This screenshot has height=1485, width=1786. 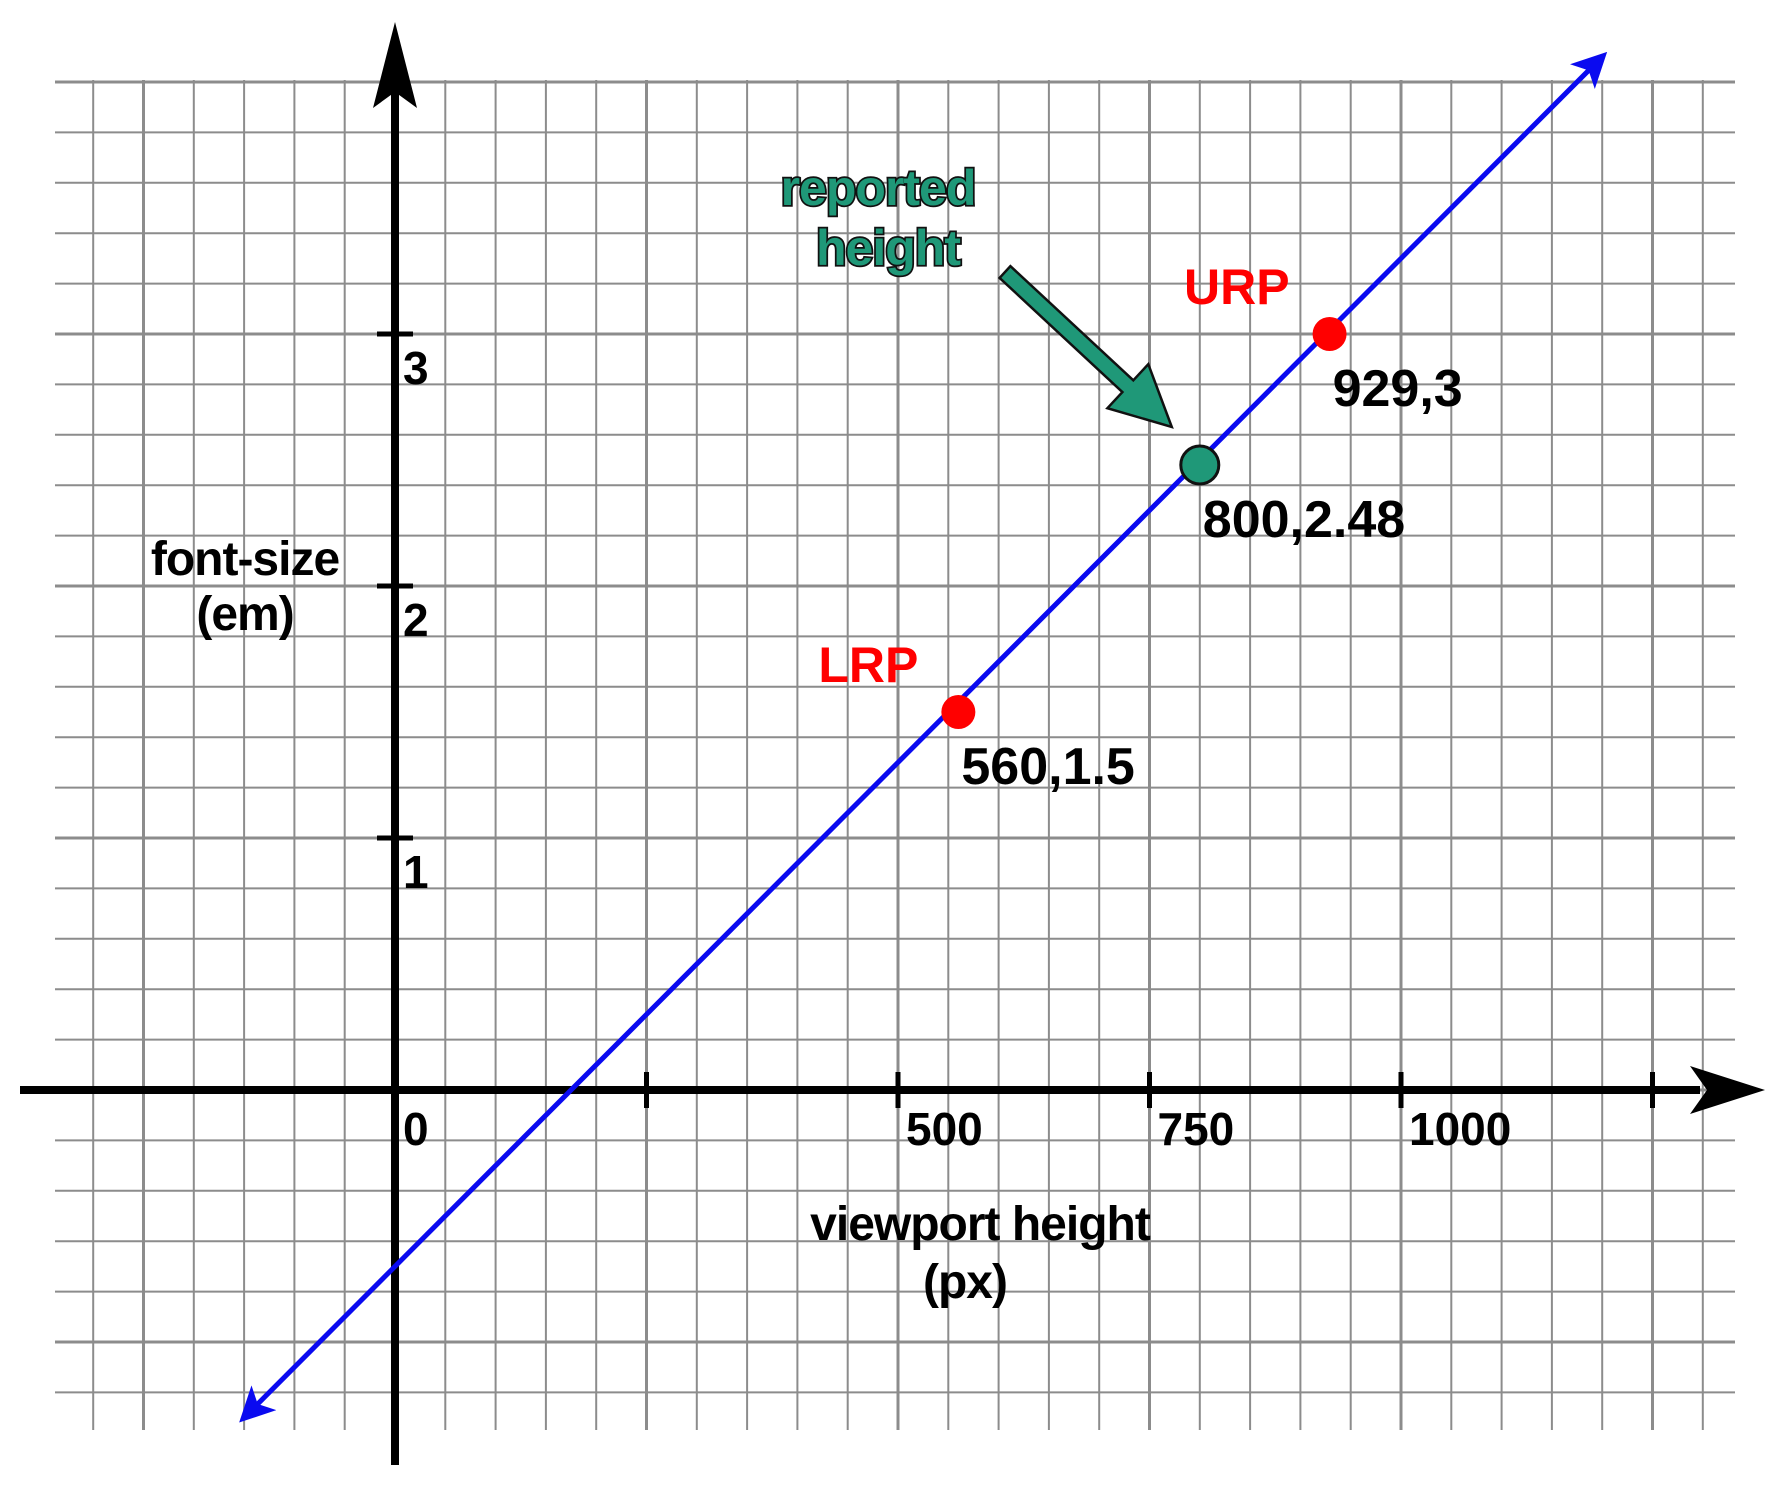 What do you see at coordinates (1085, 346) in the screenshot?
I see `annotation-arrow-icon` at bounding box center [1085, 346].